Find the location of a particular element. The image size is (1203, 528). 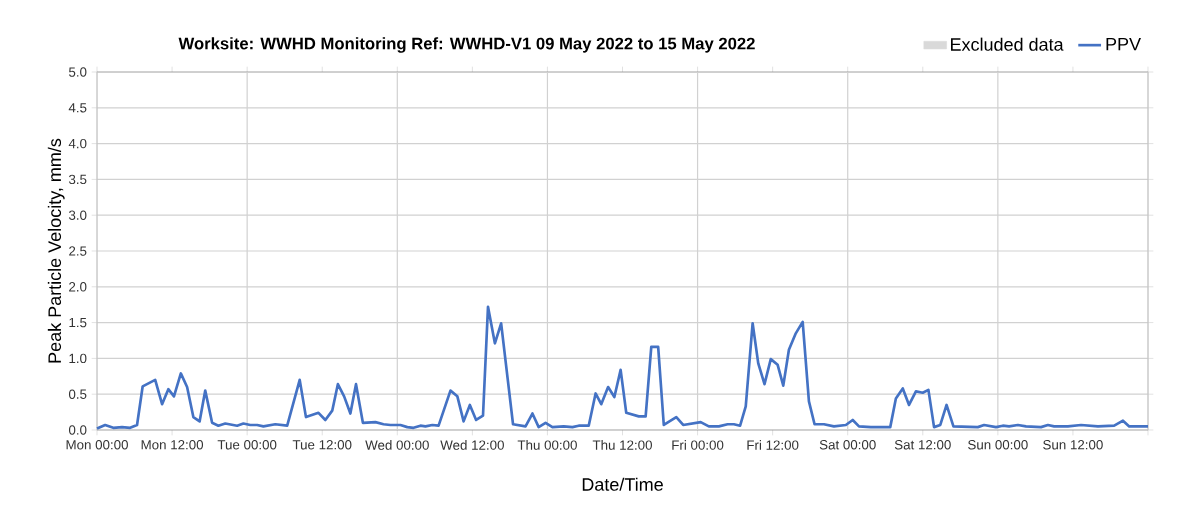

y-tick-label: 1.0 is located at coordinates (78, 358).